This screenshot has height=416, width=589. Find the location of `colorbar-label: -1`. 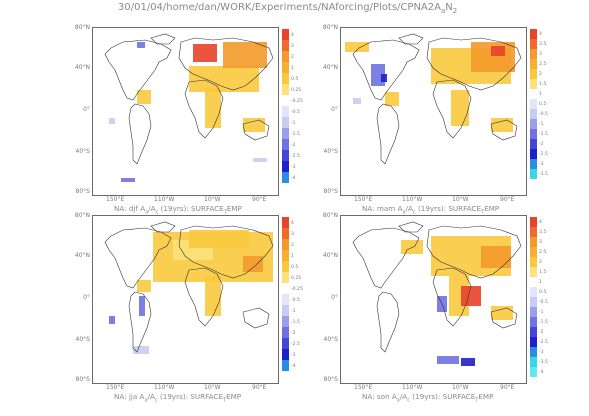

colorbar-label: -1 is located at coordinates (293, 311).